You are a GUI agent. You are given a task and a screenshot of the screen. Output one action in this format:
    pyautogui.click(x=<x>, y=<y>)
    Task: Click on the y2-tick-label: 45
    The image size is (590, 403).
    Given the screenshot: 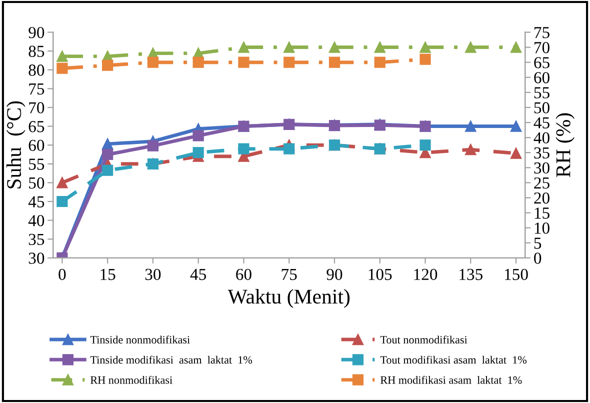 What is the action you would take?
    pyautogui.click(x=542, y=122)
    